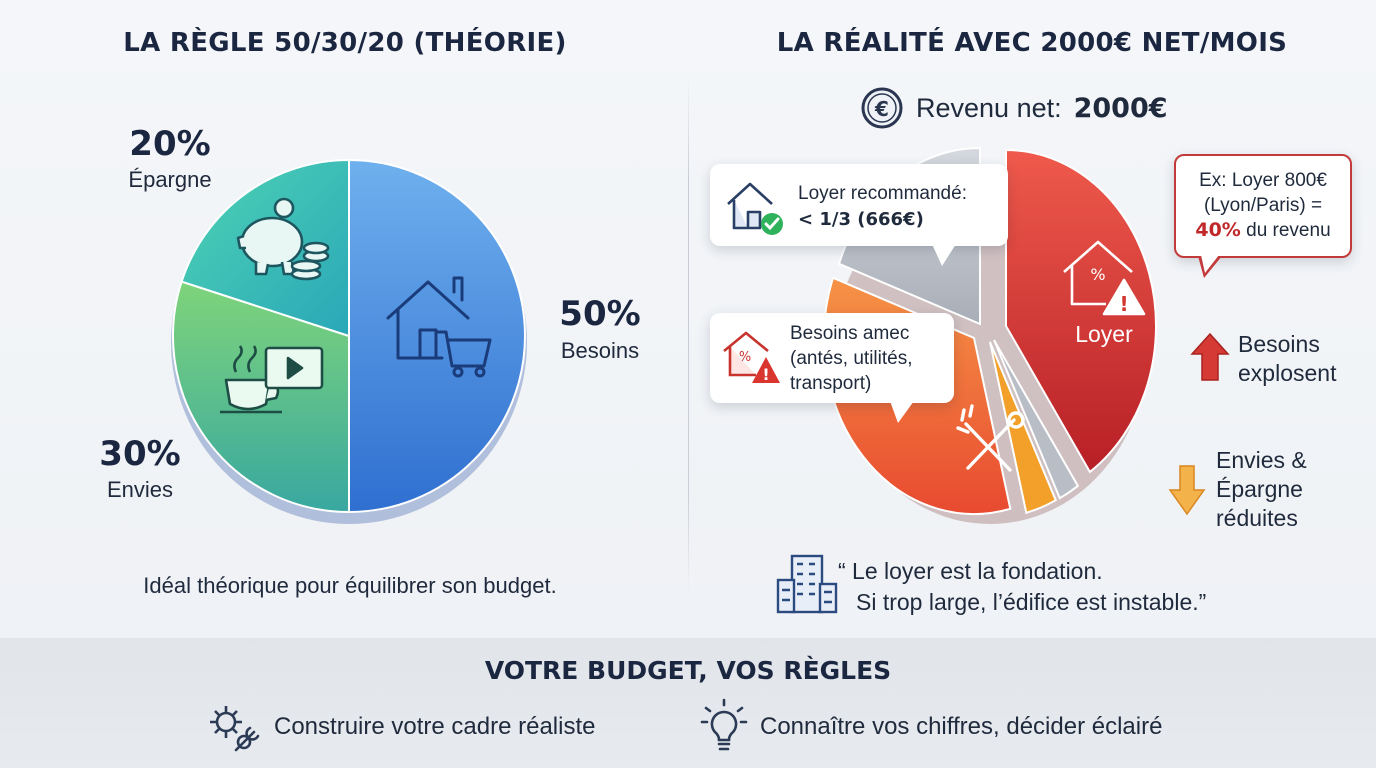 This screenshot has height=768, width=1376. What do you see at coordinates (1210, 356) in the screenshot?
I see `up-arrow-icon` at bounding box center [1210, 356].